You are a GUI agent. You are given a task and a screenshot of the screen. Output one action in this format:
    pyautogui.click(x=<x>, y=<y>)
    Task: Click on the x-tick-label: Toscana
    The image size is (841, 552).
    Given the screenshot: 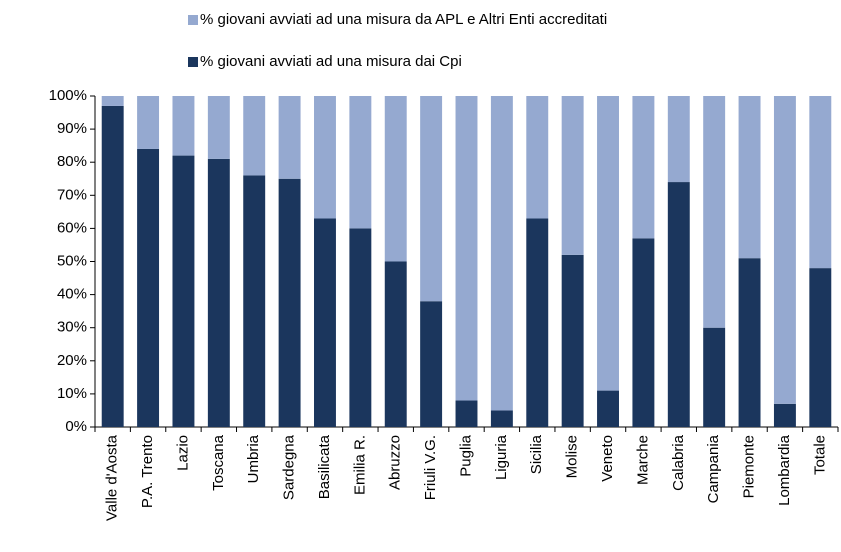 What is the action you would take?
    pyautogui.click(x=218, y=462)
    